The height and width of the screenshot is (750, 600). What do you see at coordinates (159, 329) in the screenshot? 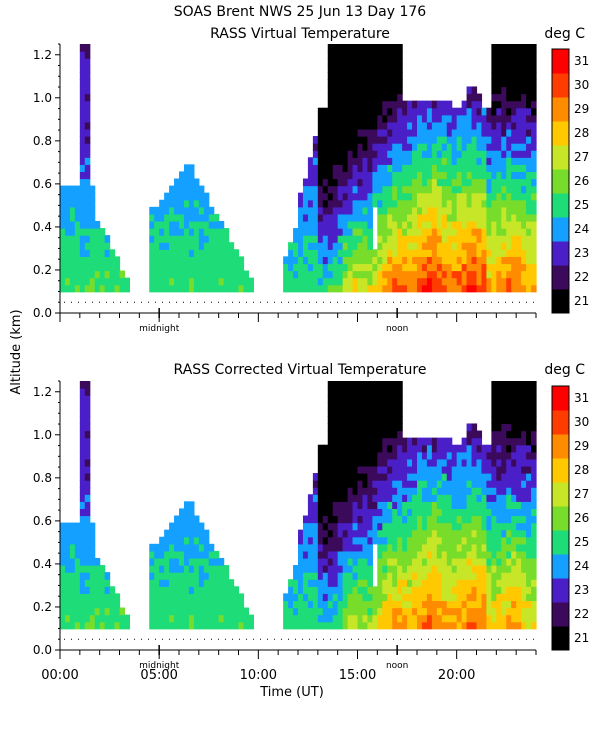
I see `top-panel-midnight-label: midnight` at bounding box center [159, 329].